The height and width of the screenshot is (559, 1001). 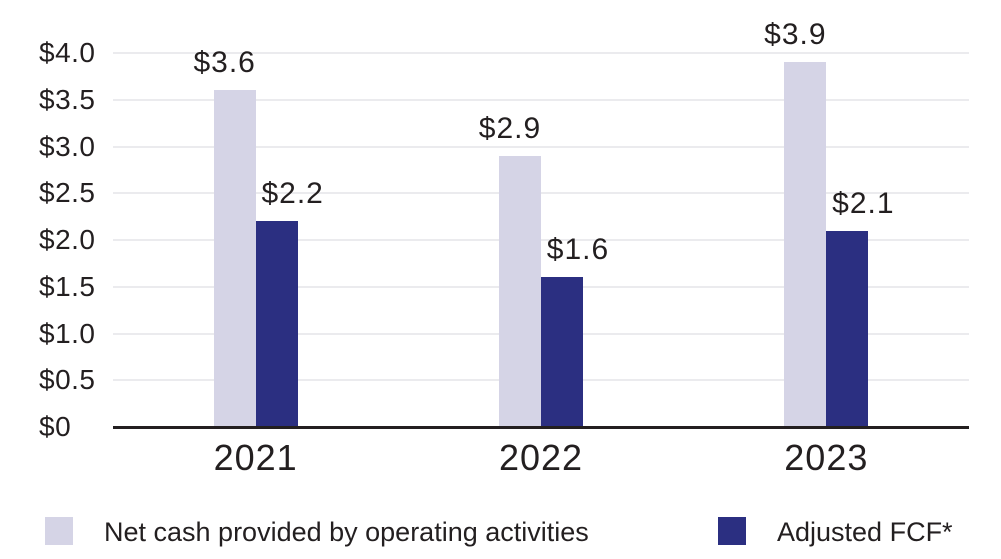 I want to click on y-tick-label: $1.5, so click(x=67, y=286).